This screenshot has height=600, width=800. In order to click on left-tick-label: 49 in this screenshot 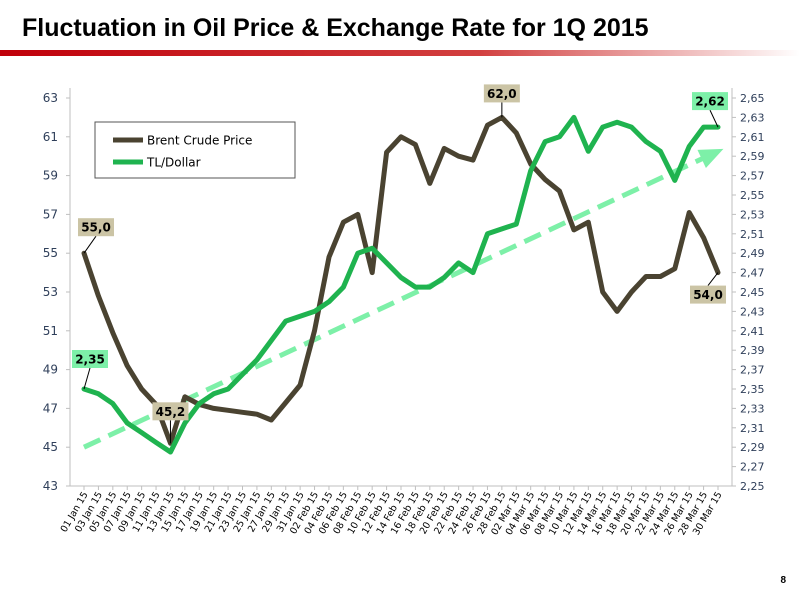, I will do `click(50, 370)`.